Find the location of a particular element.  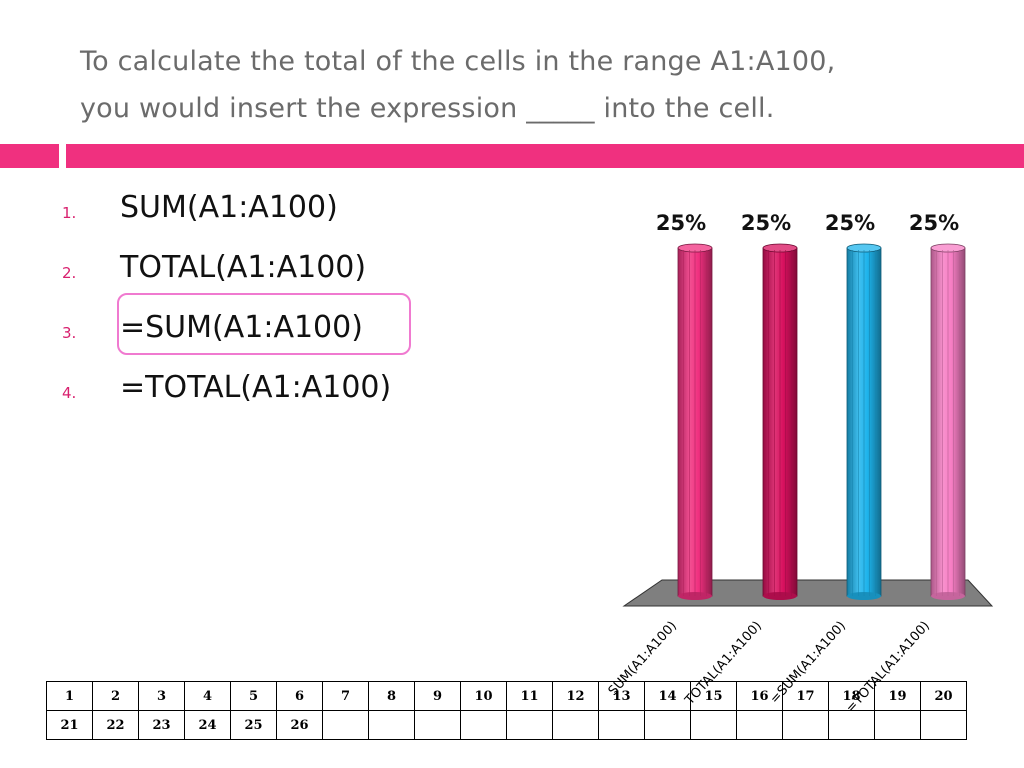

grid-cell: 18 is located at coordinates (851, 696).